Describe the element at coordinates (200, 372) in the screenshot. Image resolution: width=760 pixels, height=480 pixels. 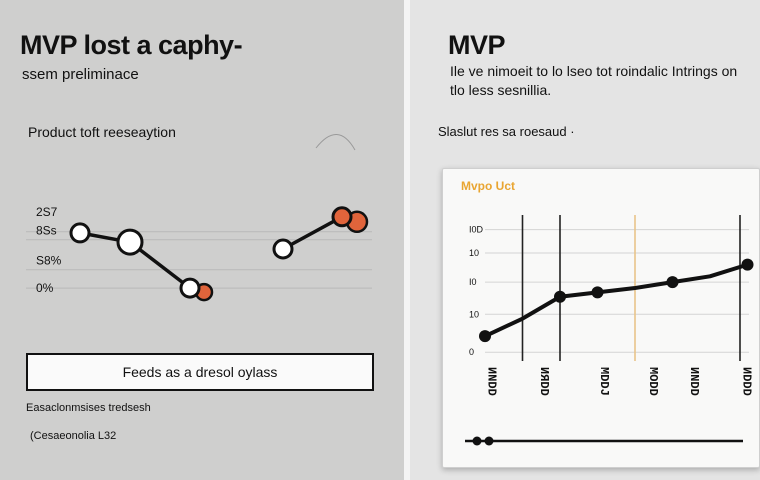
I see `feeds-button: Feeds as a dresol oylass` at that location.